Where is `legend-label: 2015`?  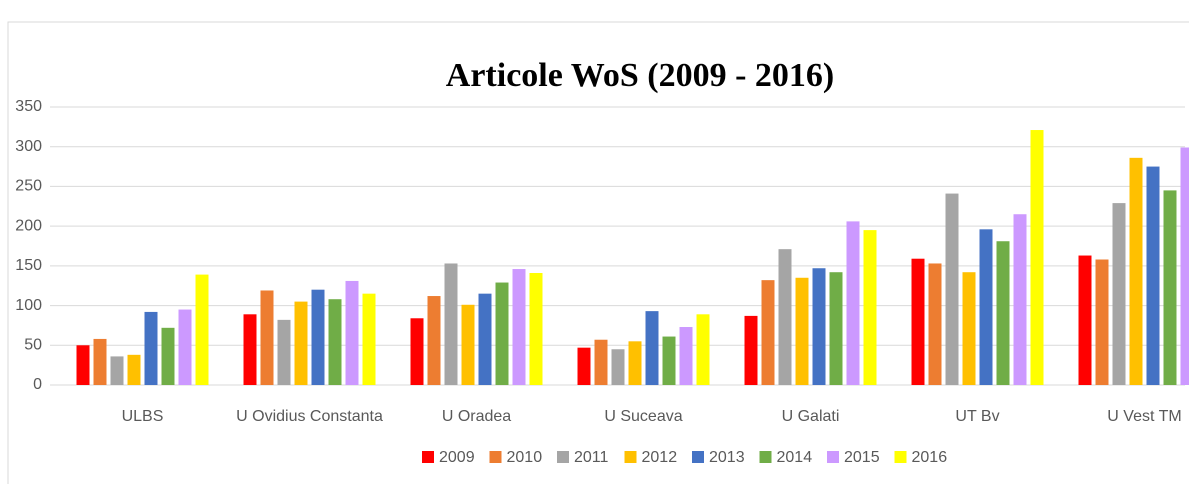 legend-label: 2015 is located at coordinates (862, 457).